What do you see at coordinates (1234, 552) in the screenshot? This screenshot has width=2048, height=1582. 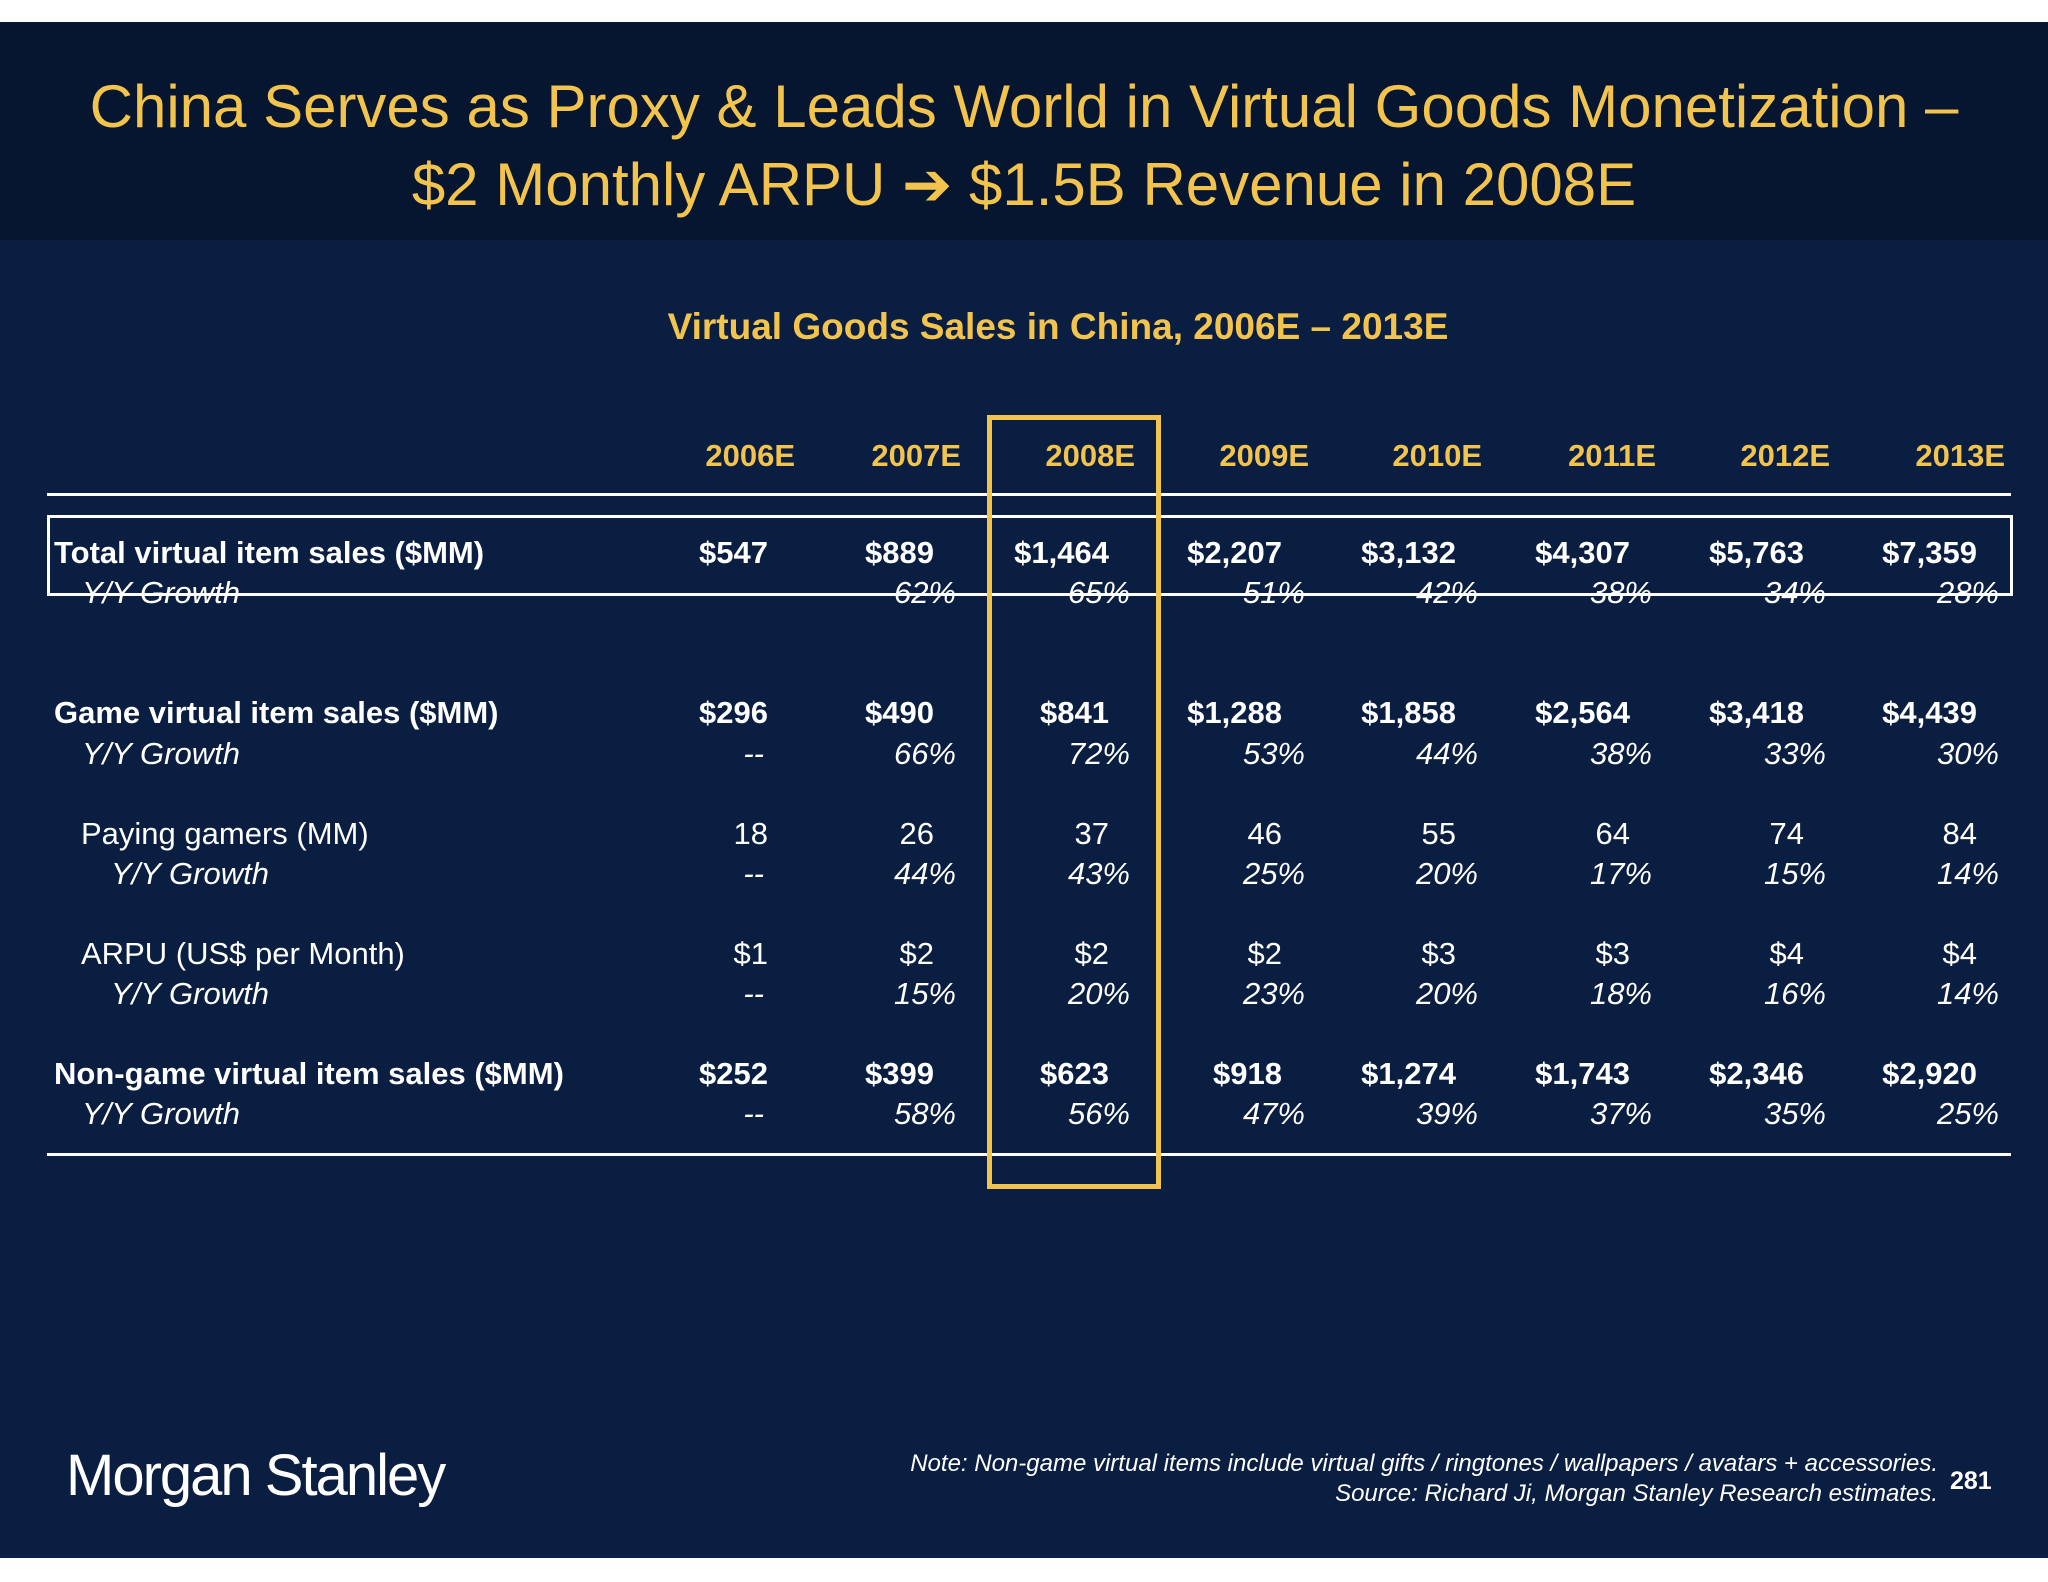 I see `cell-2009e: $2,207` at bounding box center [1234, 552].